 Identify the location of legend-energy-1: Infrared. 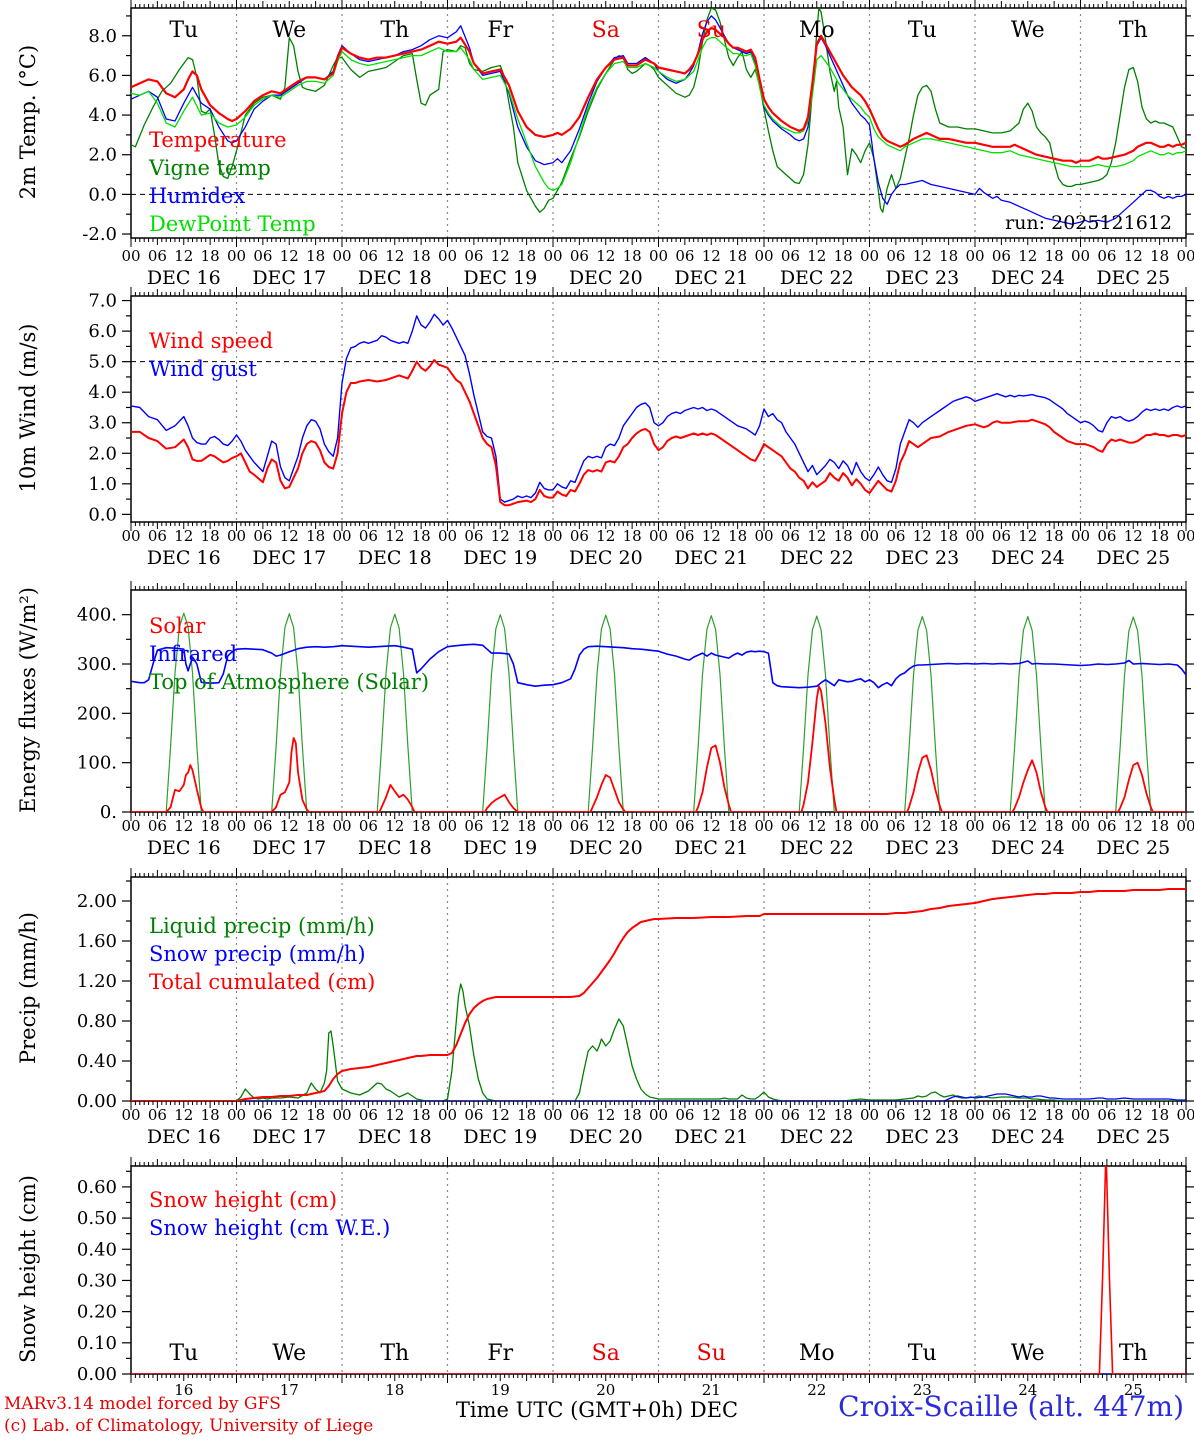
(193, 654).